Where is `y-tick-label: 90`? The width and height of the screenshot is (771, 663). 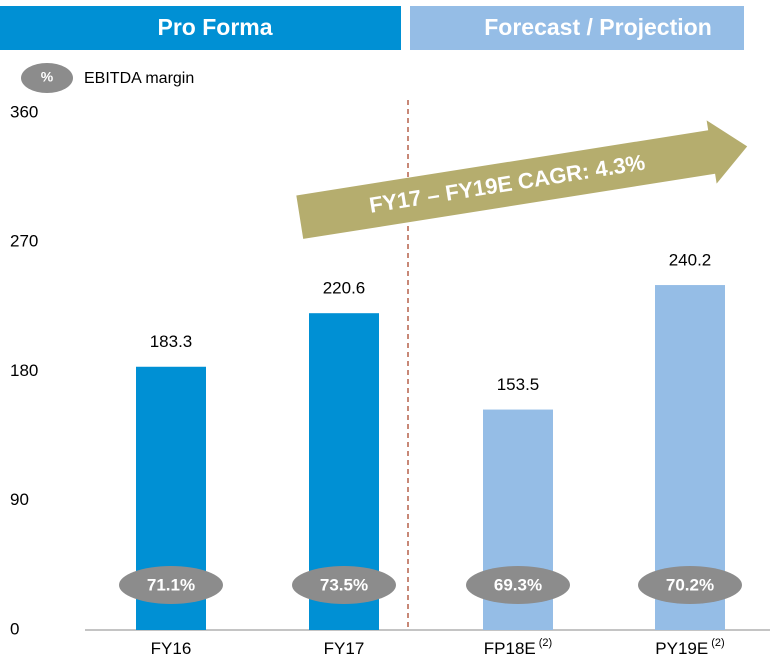
y-tick-label: 90 is located at coordinates (19, 499).